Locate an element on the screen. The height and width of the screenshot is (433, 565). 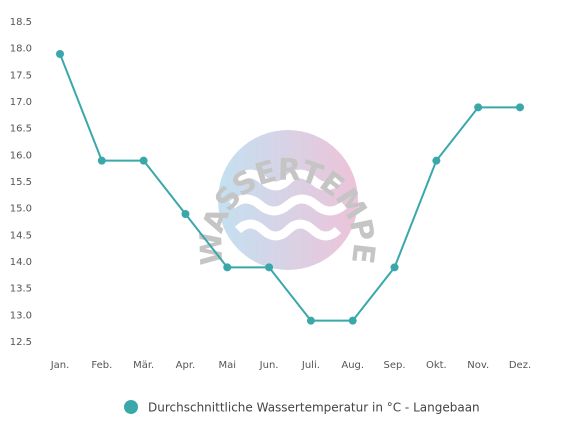
y-tick-label: 16.0 is located at coordinates (21, 155).